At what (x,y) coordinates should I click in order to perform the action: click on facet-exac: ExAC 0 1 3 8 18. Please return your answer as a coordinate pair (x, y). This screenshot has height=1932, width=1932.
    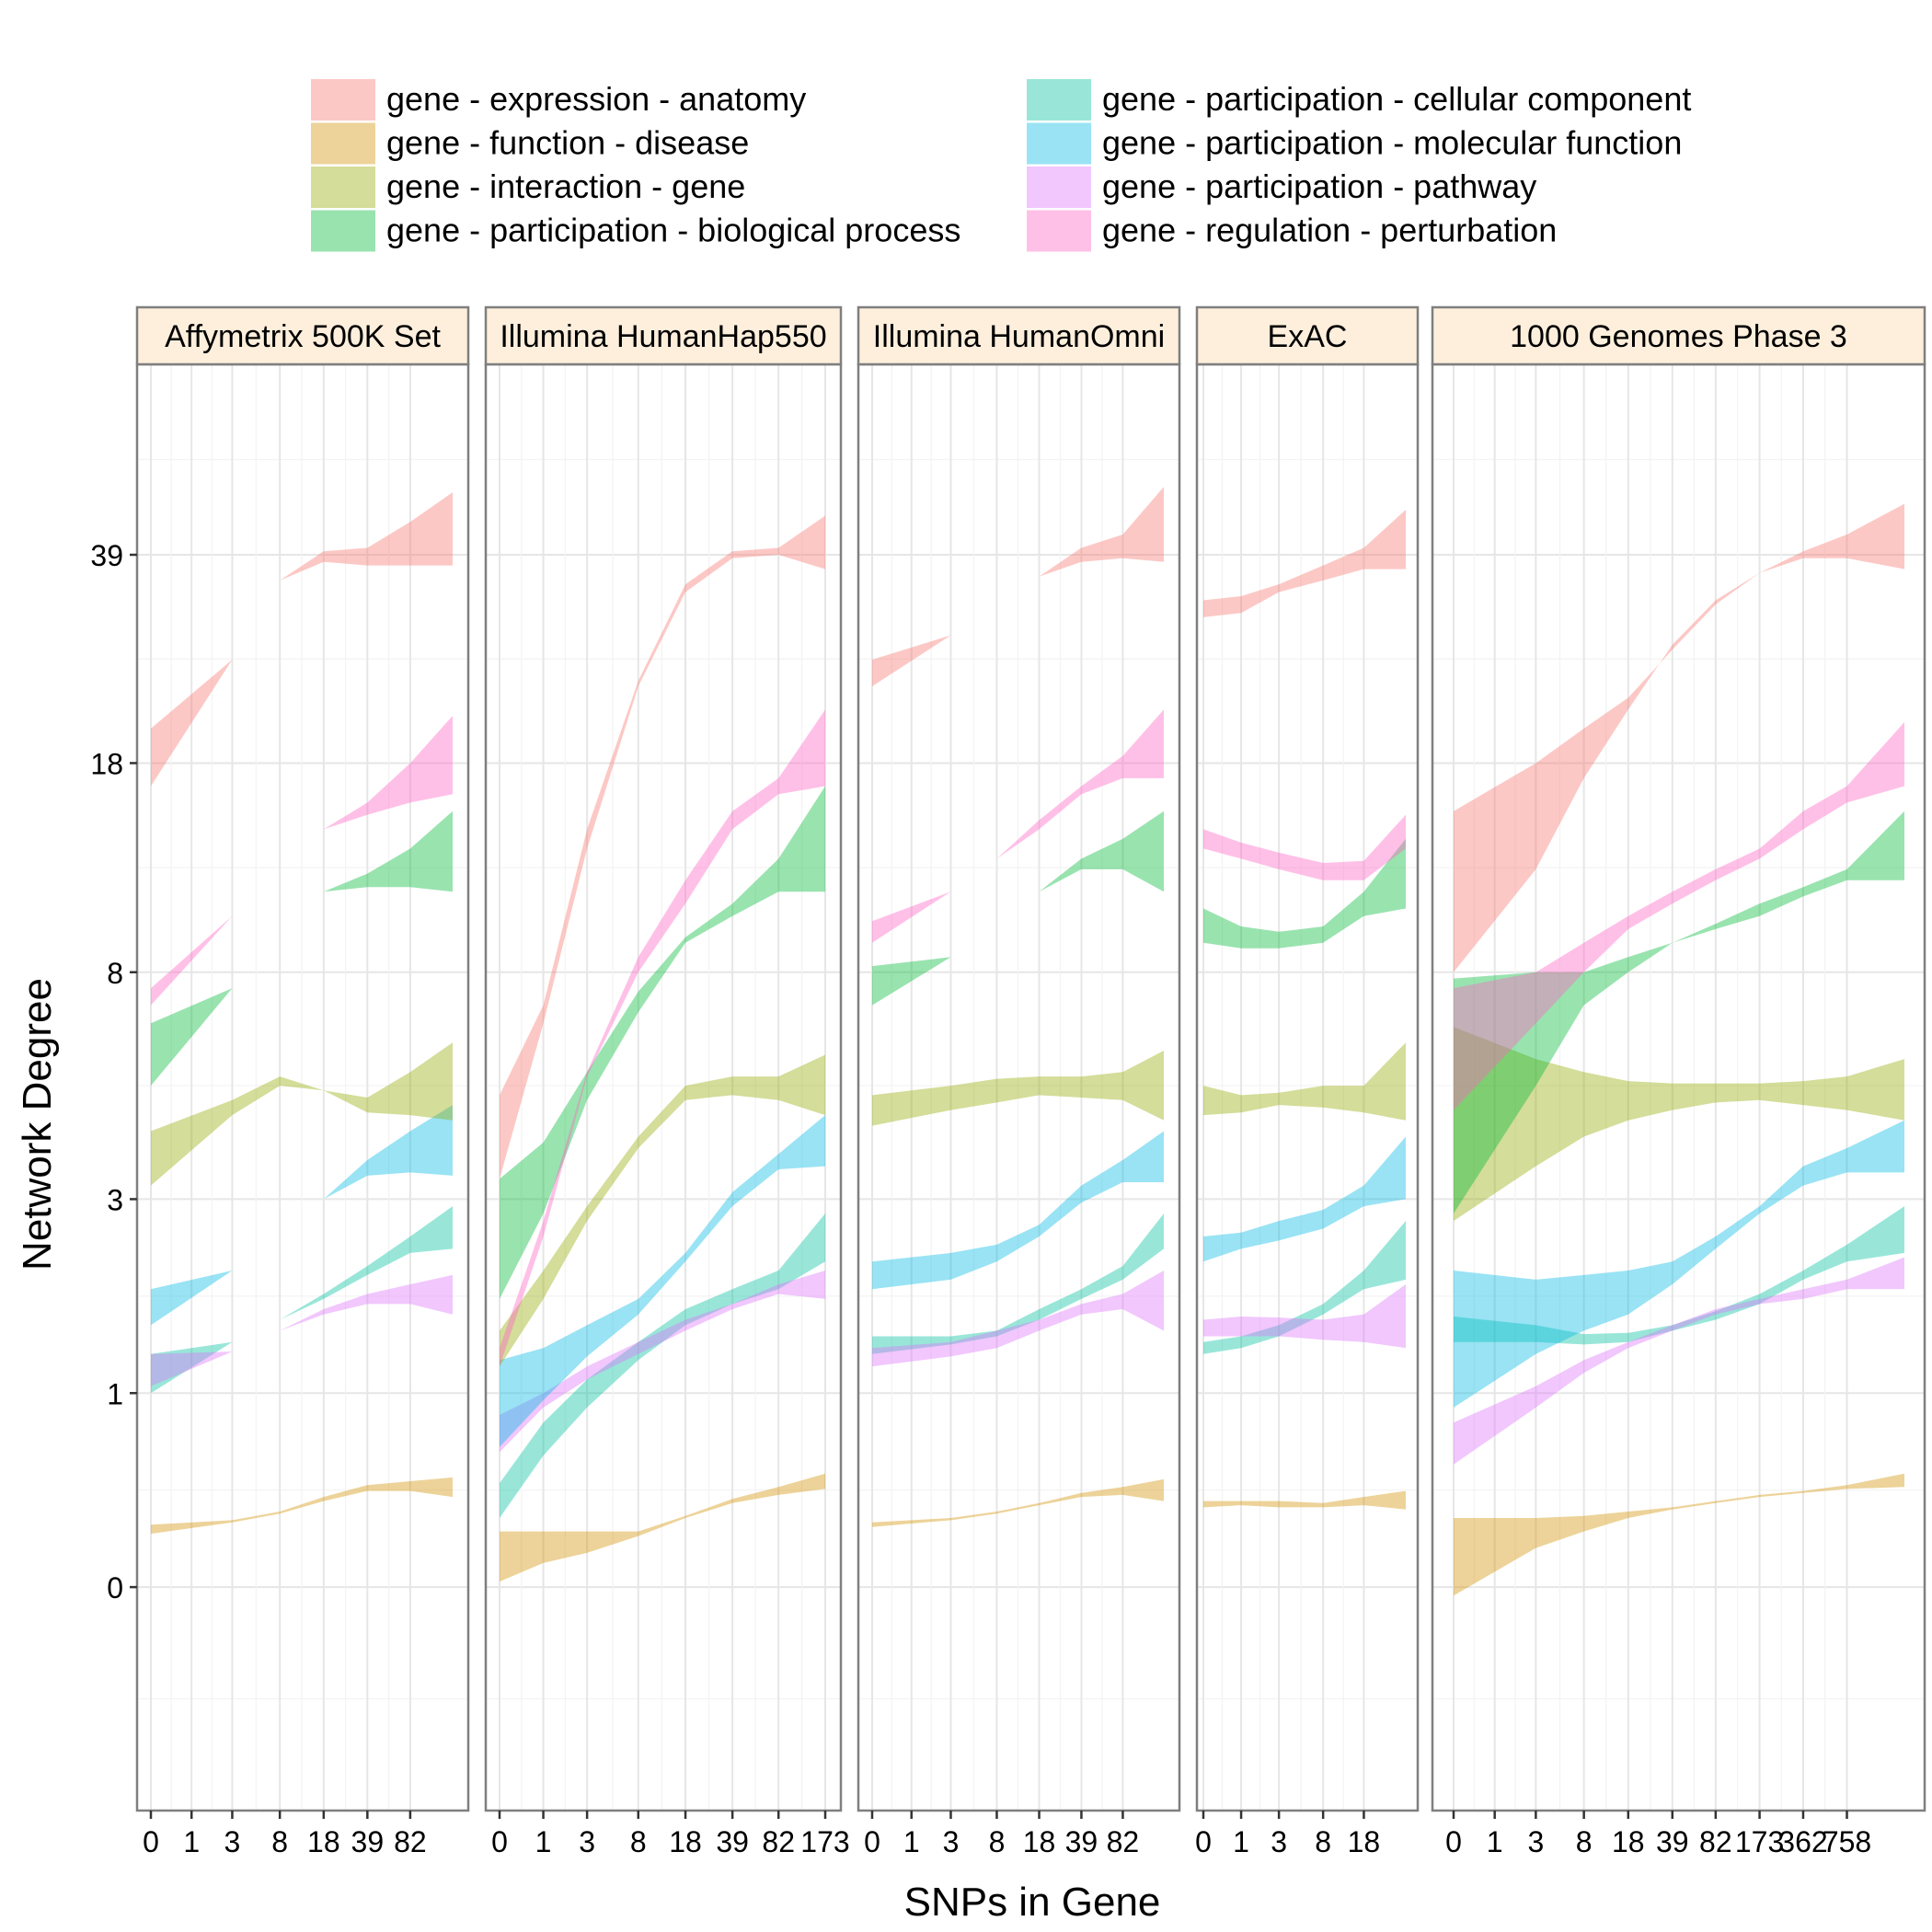
    Looking at the image, I should click on (1307, 1081).